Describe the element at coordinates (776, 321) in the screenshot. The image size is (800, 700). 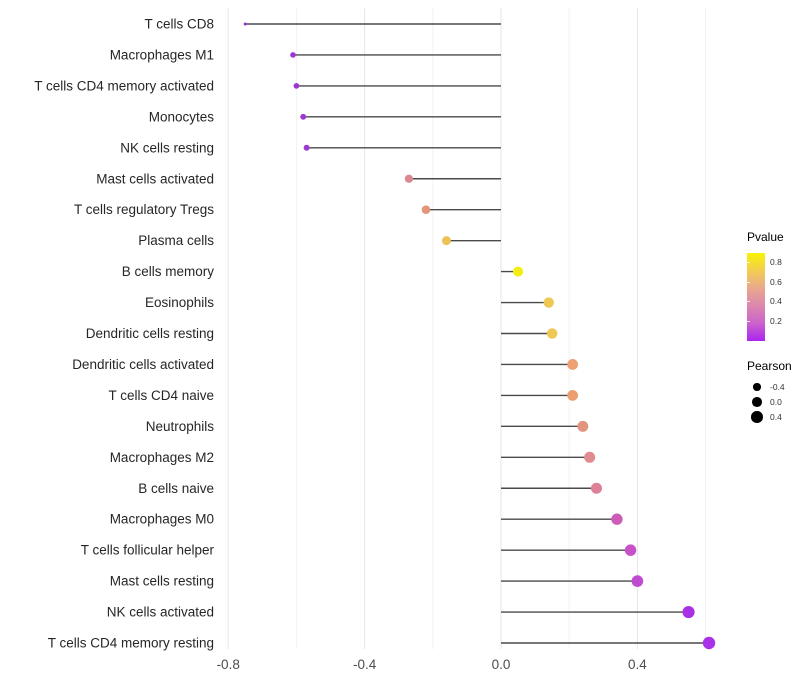
I see `pvalue-tick-label: 0.2` at that location.